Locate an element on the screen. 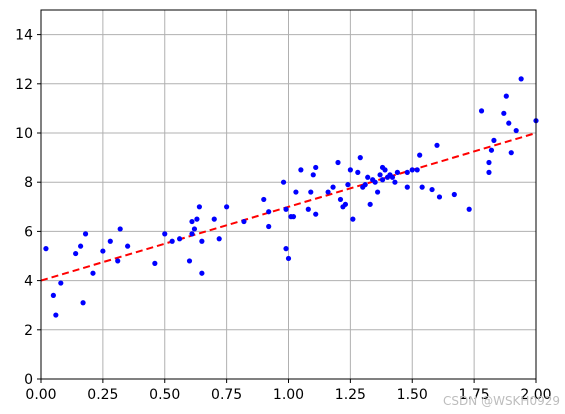  y-axis-ticks: 0 2 4 6 8 10 12 14 is located at coordinates (28, 208).